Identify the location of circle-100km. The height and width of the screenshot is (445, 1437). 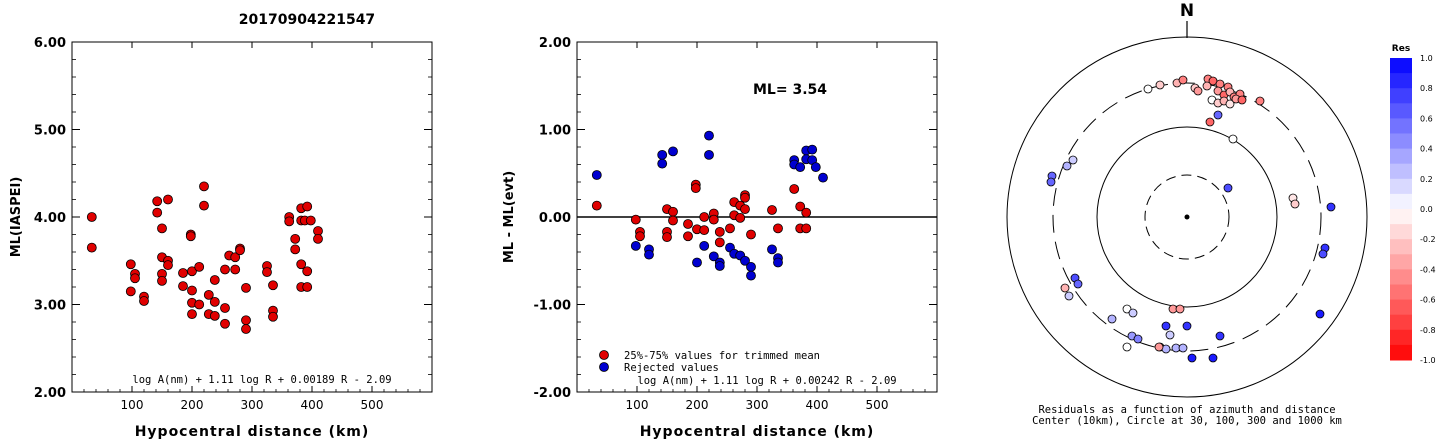
(1187, 217).